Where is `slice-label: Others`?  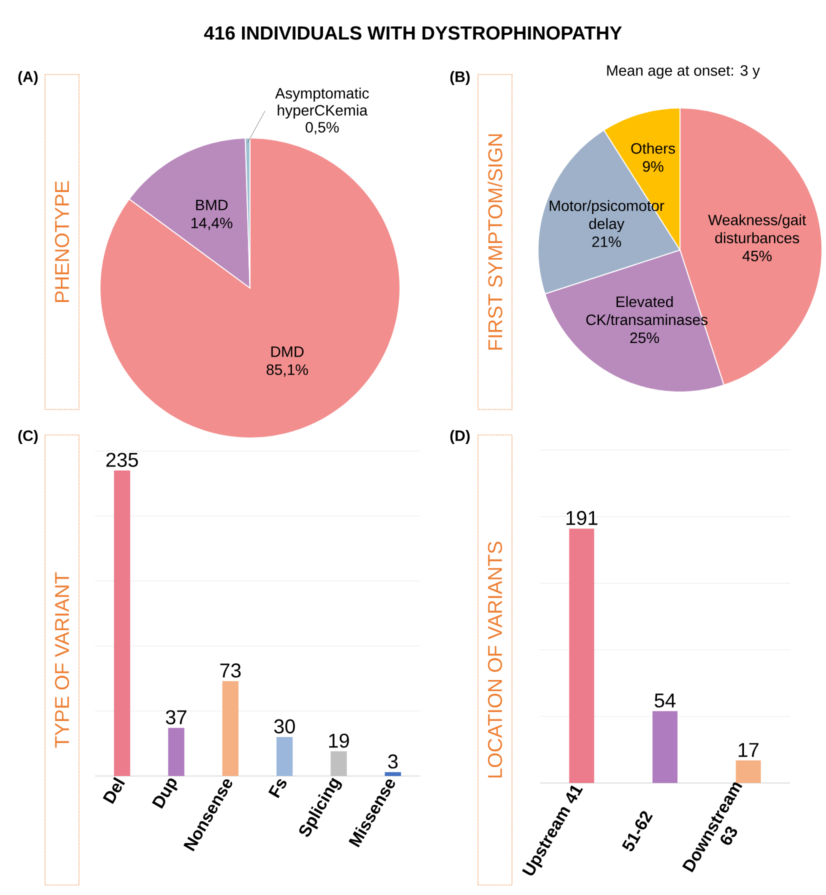
slice-label: Others is located at coordinates (653, 148).